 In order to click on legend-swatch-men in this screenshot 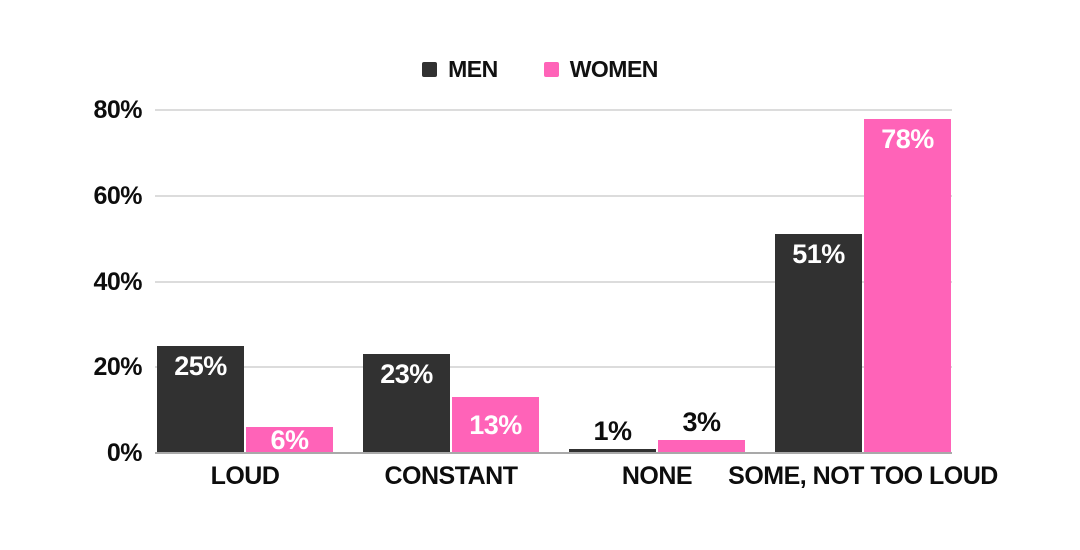, I will do `click(430, 69)`.